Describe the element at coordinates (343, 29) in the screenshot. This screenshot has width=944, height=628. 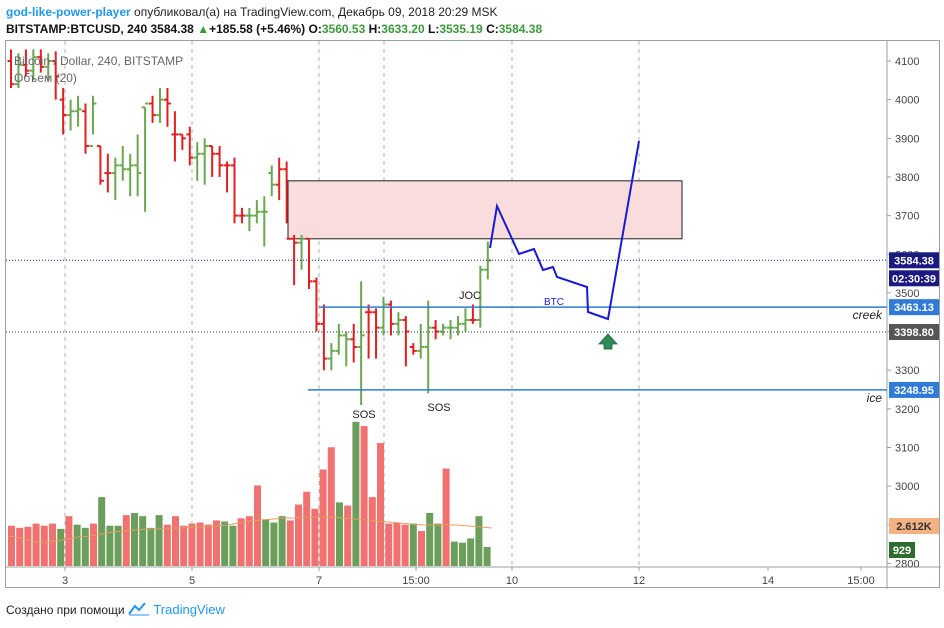
I see `open-value: 3560.53` at that location.